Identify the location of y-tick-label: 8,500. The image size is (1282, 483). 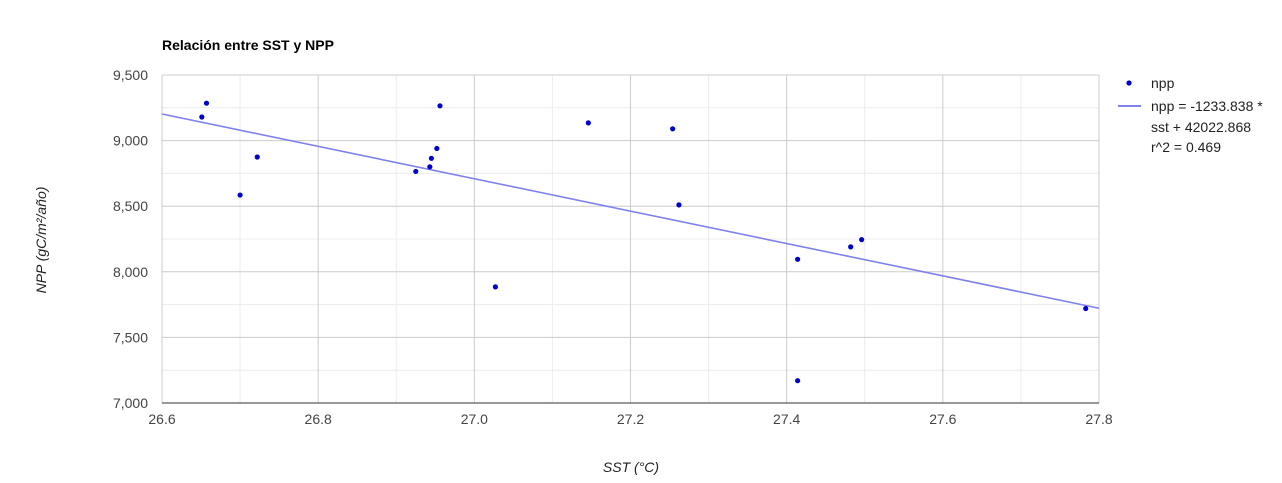
(130, 206).